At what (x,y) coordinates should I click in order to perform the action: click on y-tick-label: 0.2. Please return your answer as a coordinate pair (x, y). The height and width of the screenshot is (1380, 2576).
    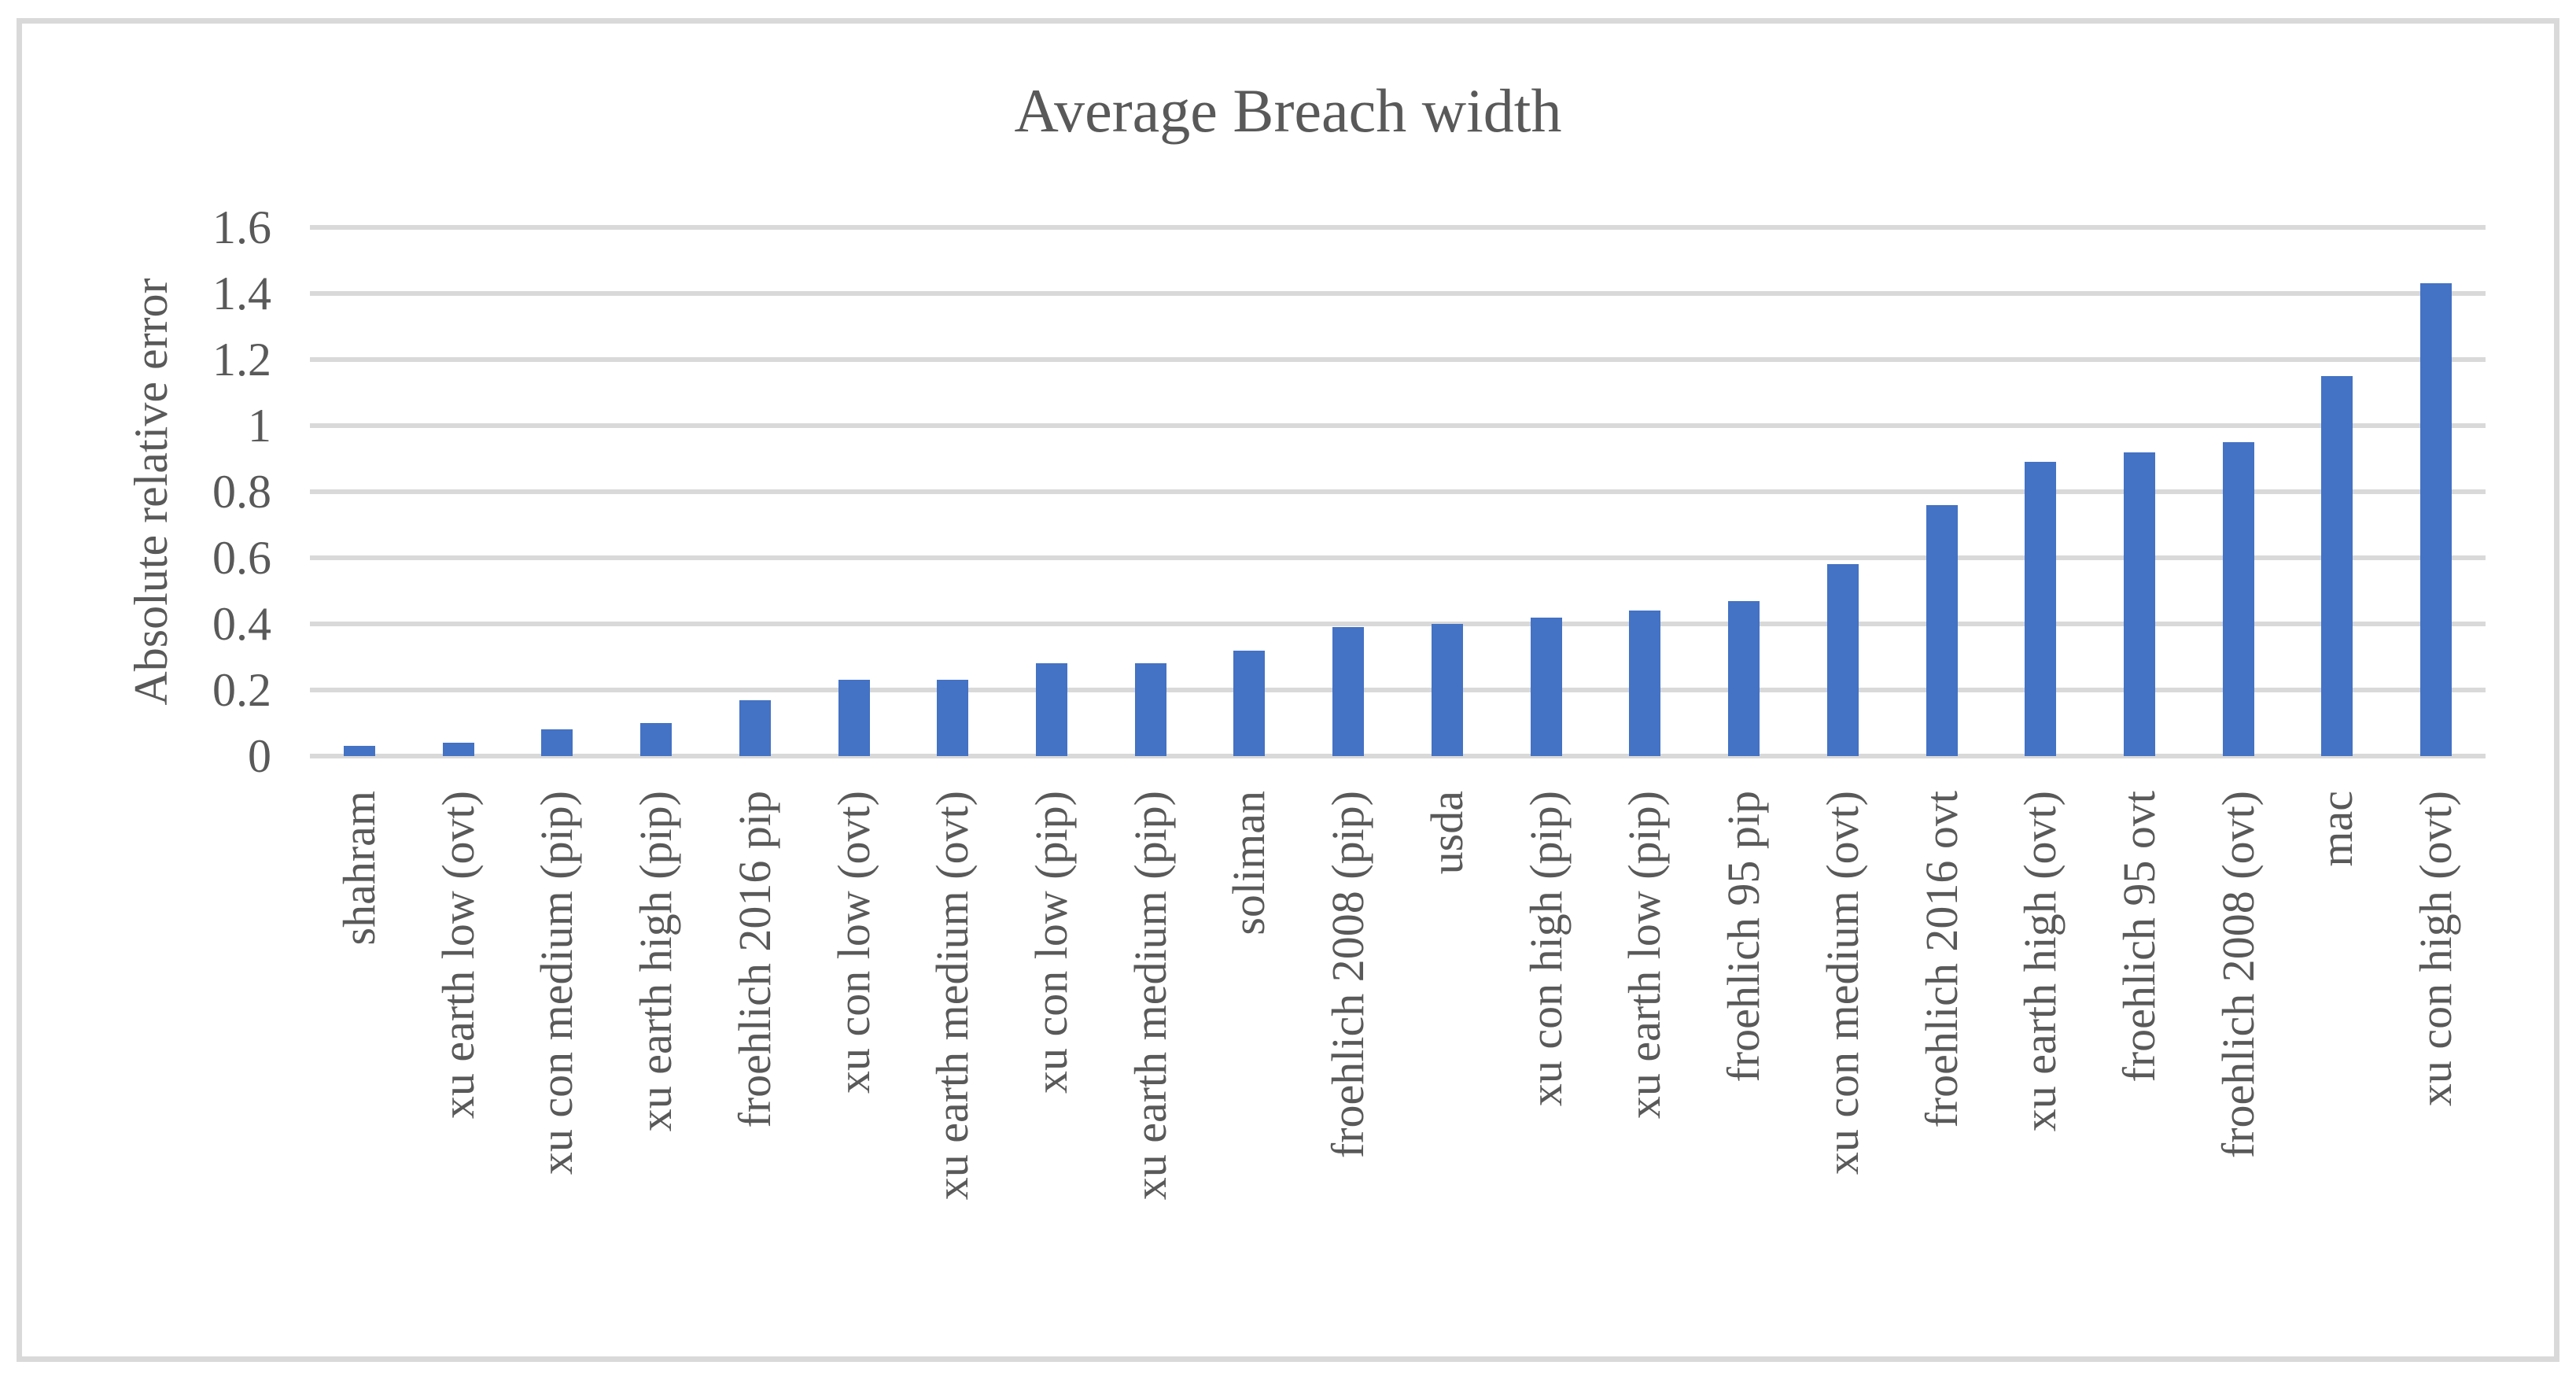
    Looking at the image, I should click on (241, 690).